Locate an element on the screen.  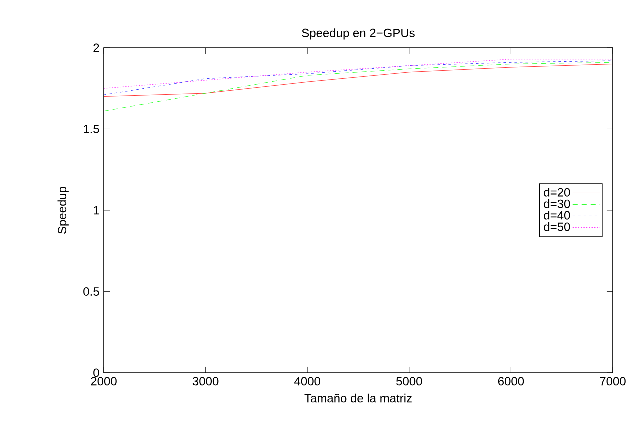
y-tick-label: 2 is located at coordinates (97, 48).